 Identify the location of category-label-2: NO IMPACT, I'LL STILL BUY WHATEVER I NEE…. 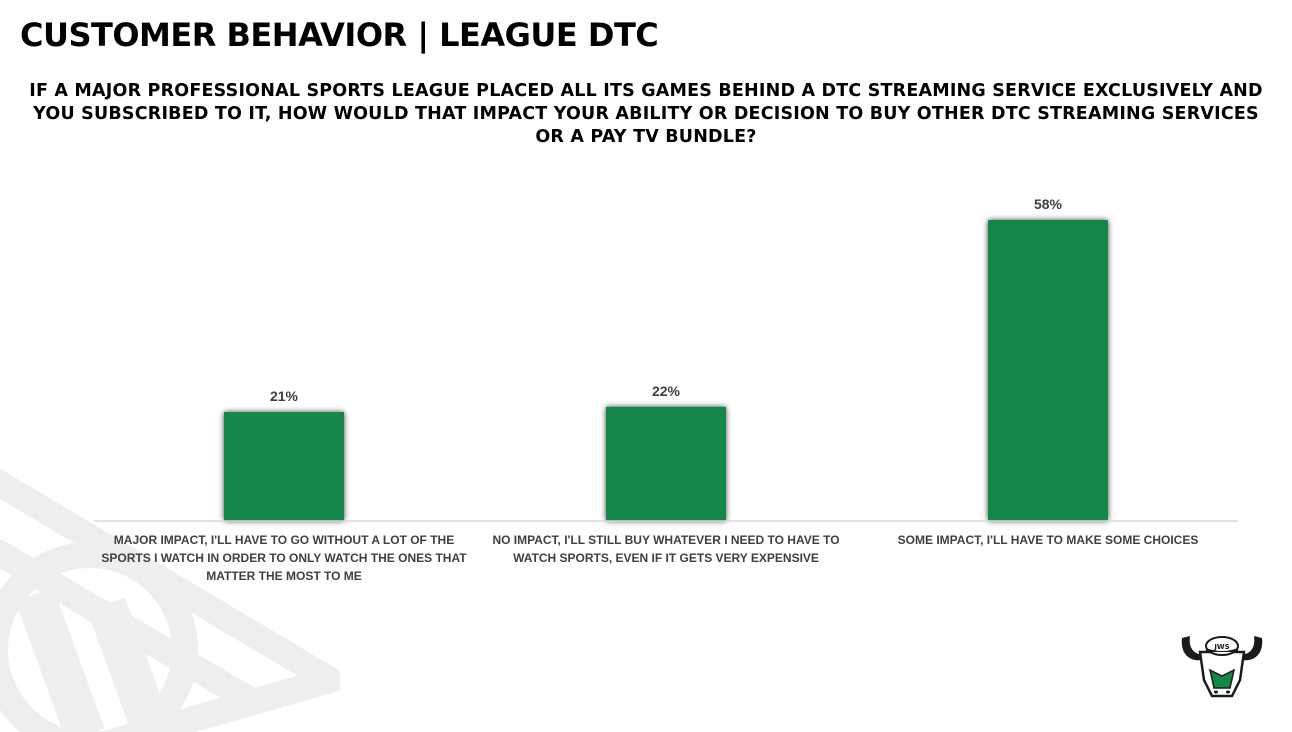
(666, 549).